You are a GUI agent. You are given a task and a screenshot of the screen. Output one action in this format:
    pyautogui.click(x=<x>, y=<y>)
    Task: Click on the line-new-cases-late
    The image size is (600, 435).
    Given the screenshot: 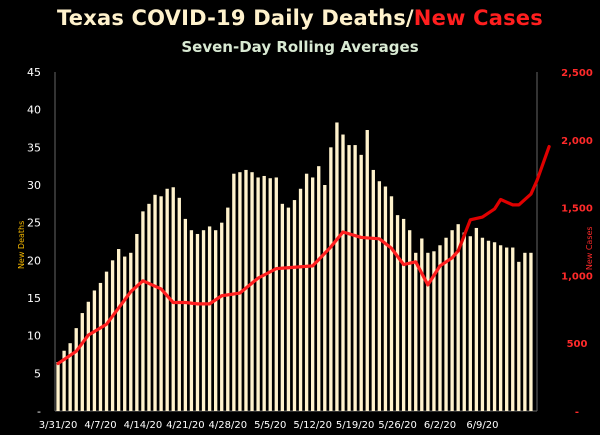 What is the action you would take?
    pyautogui.click(x=503, y=198)
    